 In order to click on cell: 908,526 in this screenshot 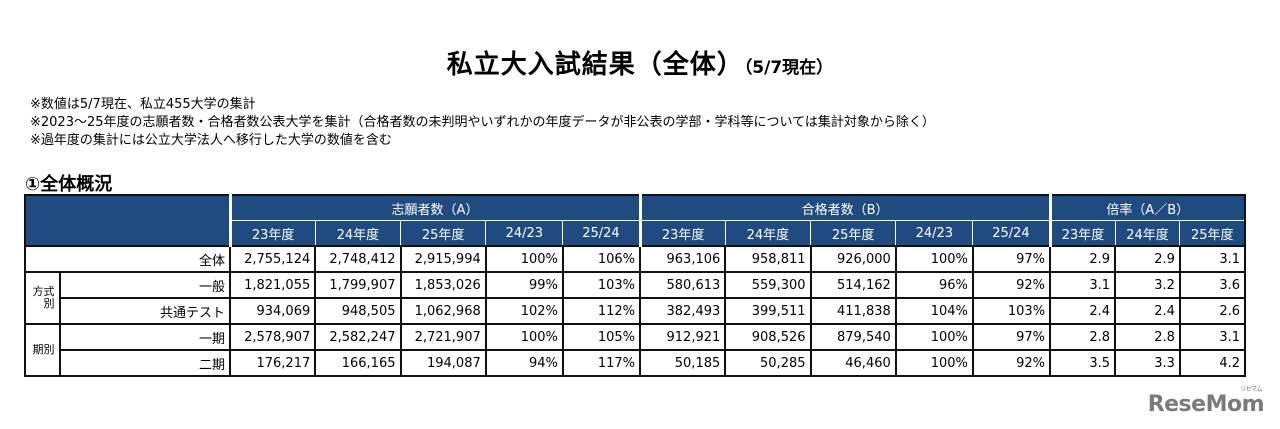, I will do `click(768, 337)`.